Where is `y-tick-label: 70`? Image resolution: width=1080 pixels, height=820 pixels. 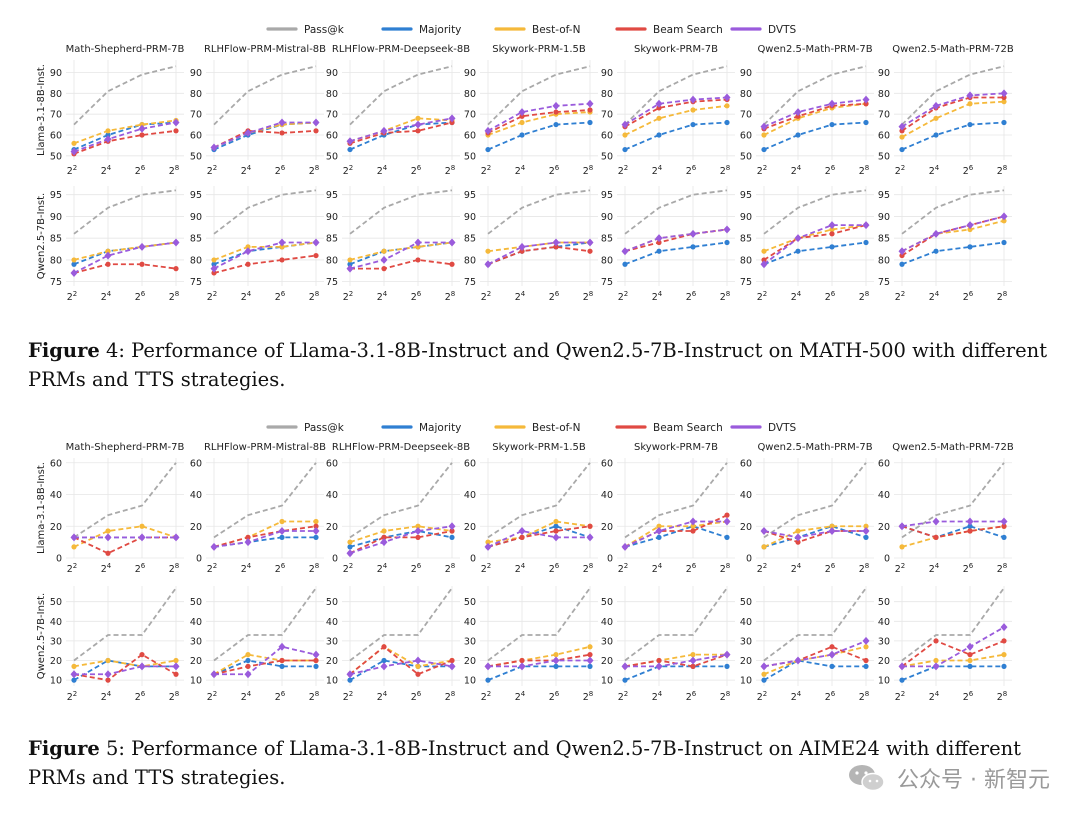 y-tick-label: 70 is located at coordinates (196, 115).